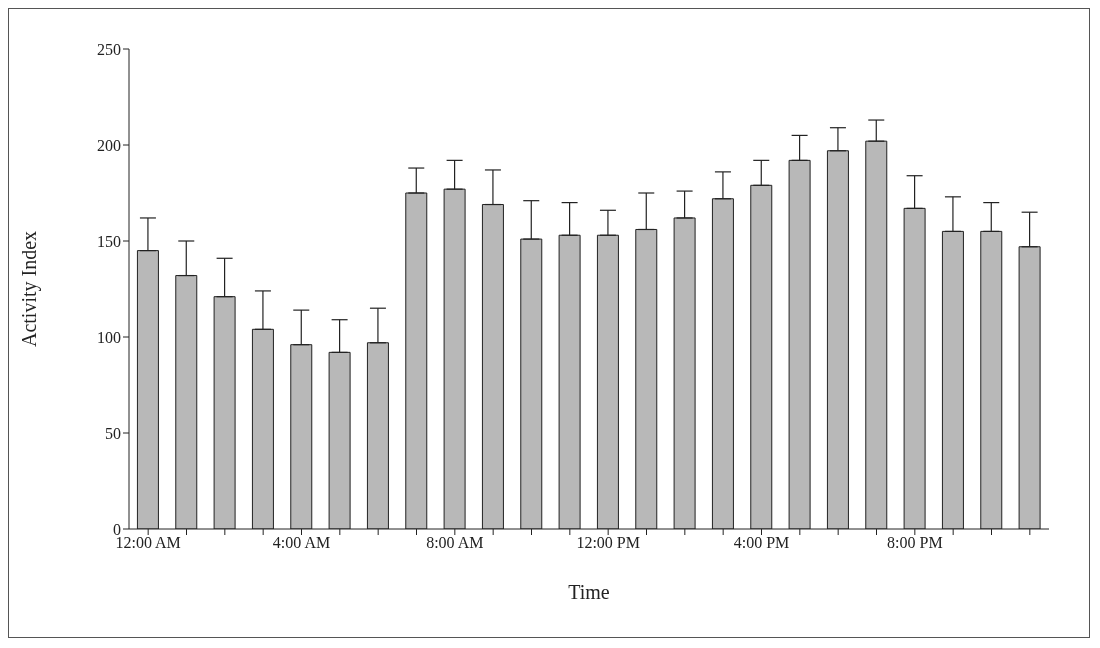 The height and width of the screenshot is (648, 1100). What do you see at coordinates (761, 543) in the screenshot?
I see `x-tick-label: 4:00 PM` at bounding box center [761, 543].